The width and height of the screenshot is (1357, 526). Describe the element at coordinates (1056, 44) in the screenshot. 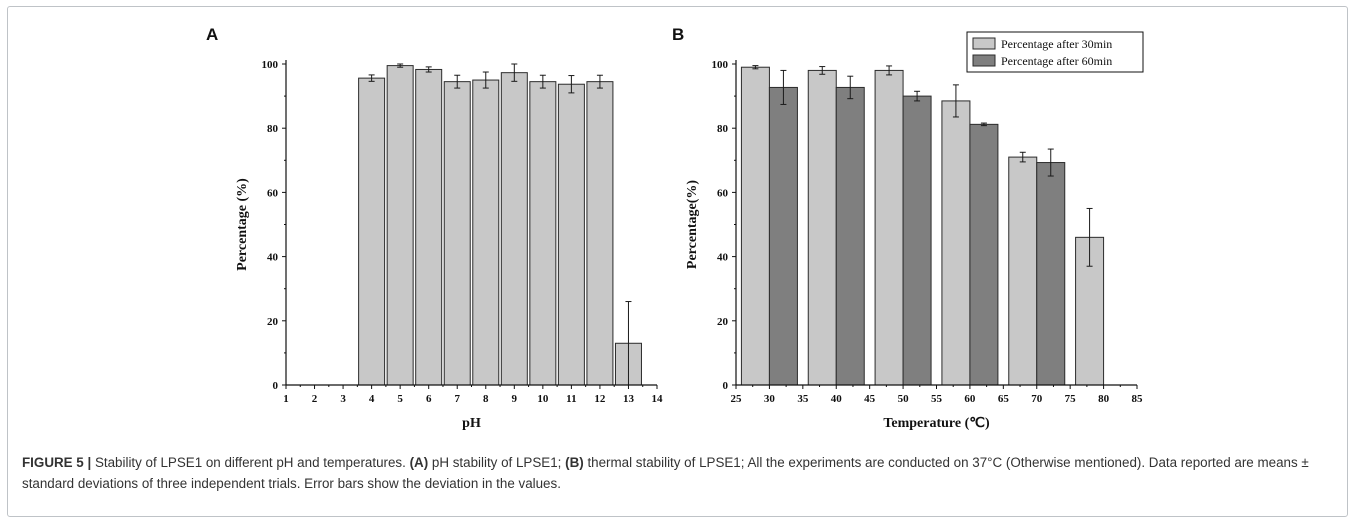

I see `panel-b-legend-label-0: Percentage after 30min` at that location.